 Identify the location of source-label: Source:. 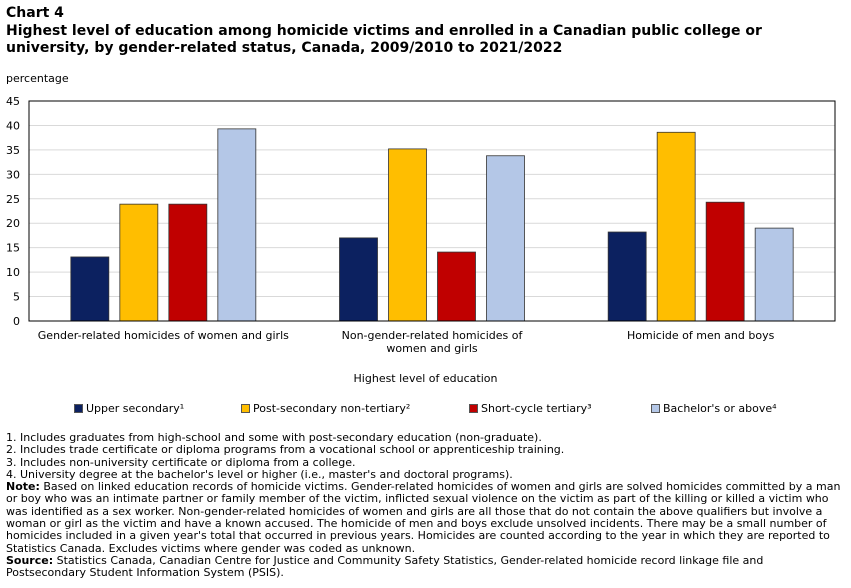
(30, 560).